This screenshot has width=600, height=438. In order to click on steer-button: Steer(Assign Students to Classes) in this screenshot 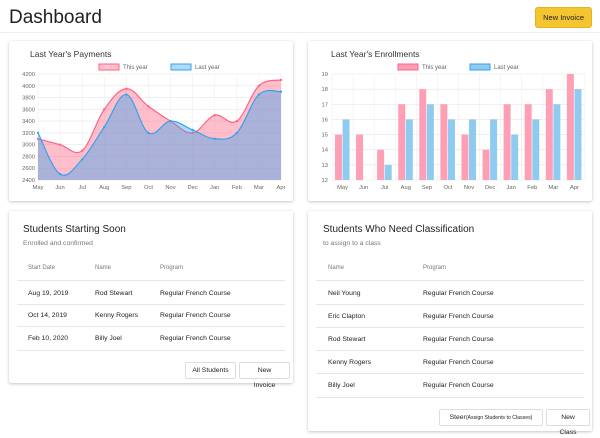, I will do `click(491, 417)`.